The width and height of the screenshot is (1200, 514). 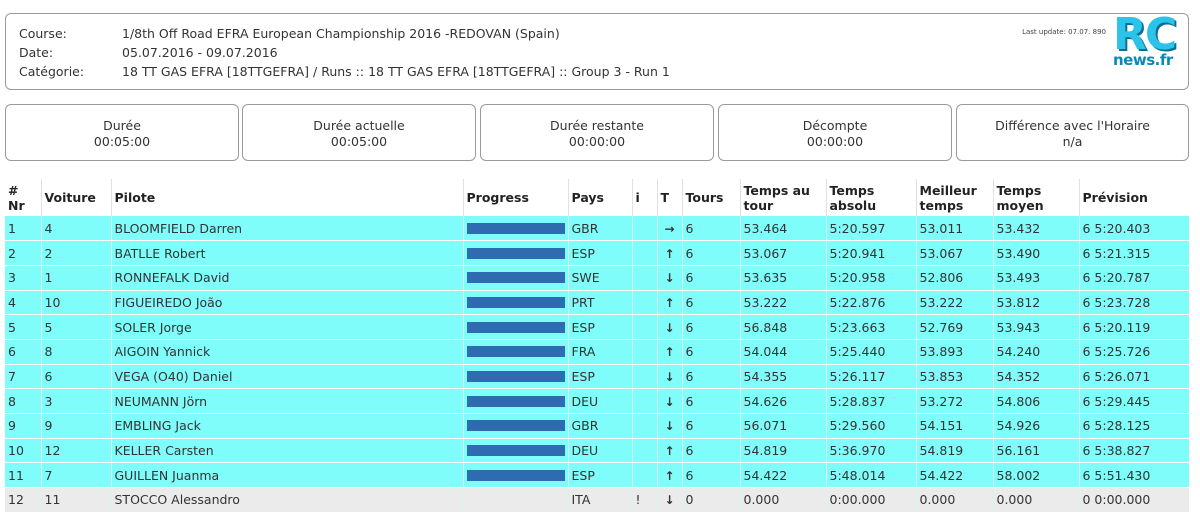 What do you see at coordinates (1133, 426) in the screenshot?
I see `cell-prevision: 6 5:28.125` at bounding box center [1133, 426].